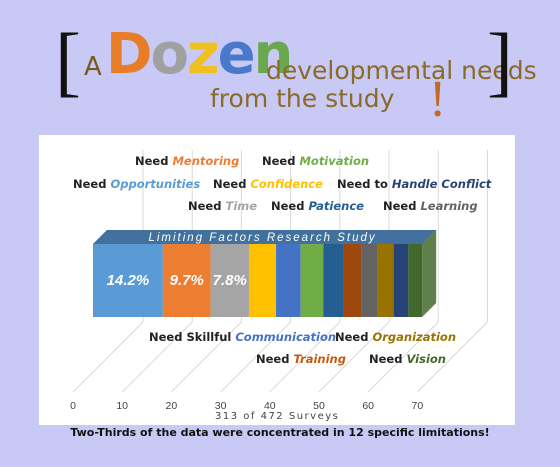 This screenshot has height=467, width=560. I want to click on x-tick-label: 0, so click(73, 406).